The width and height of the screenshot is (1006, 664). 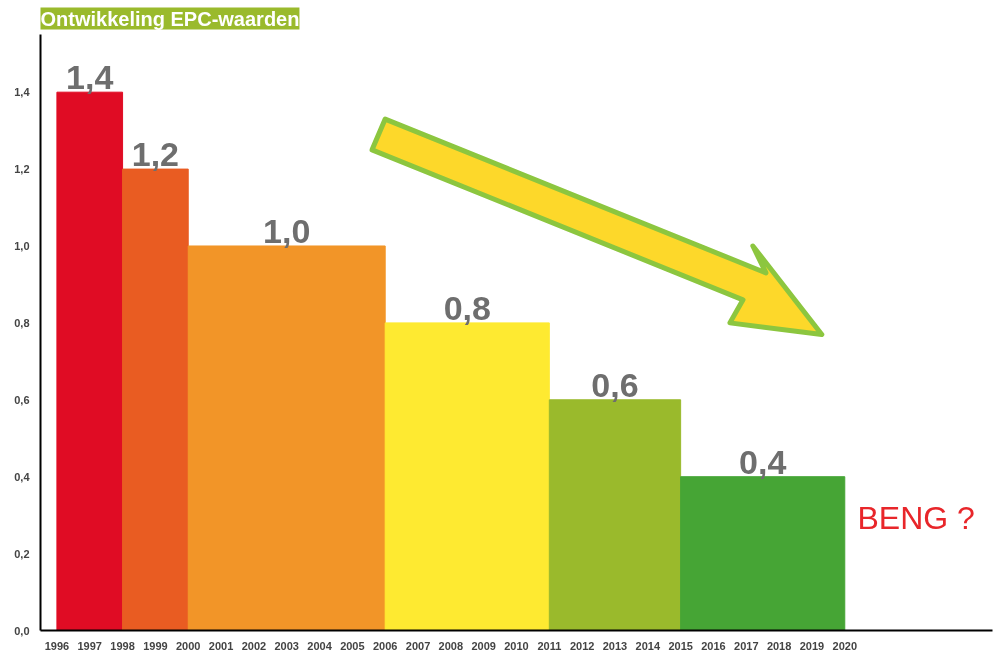 What do you see at coordinates (22, 399) in the screenshot?
I see `y-tick-label: 0,6` at bounding box center [22, 399].